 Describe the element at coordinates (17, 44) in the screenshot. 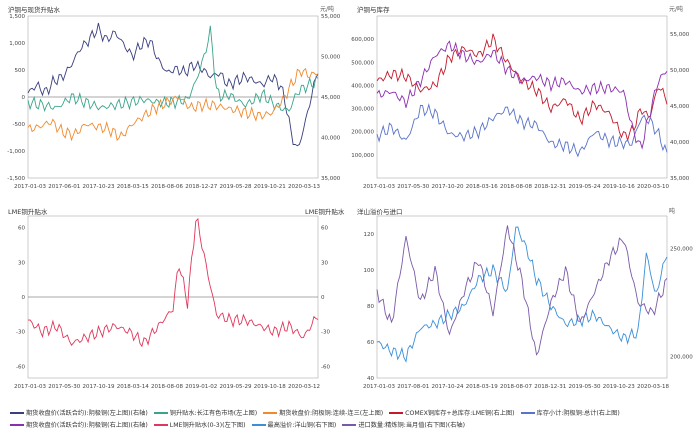

I see `y-tick-label-left: 1,000` at that location.